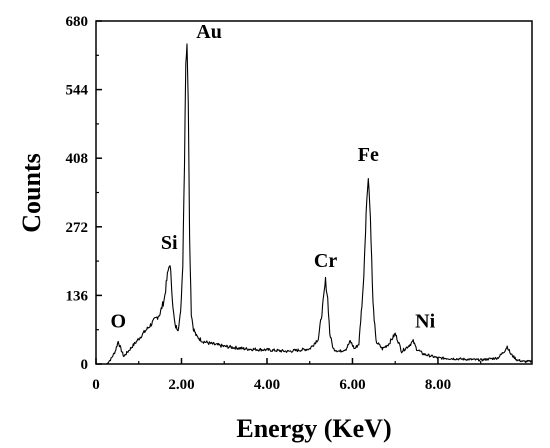  Describe the element at coordinates (77, 159) in the screenshot. I see `y-tick-label: 408` at that location.